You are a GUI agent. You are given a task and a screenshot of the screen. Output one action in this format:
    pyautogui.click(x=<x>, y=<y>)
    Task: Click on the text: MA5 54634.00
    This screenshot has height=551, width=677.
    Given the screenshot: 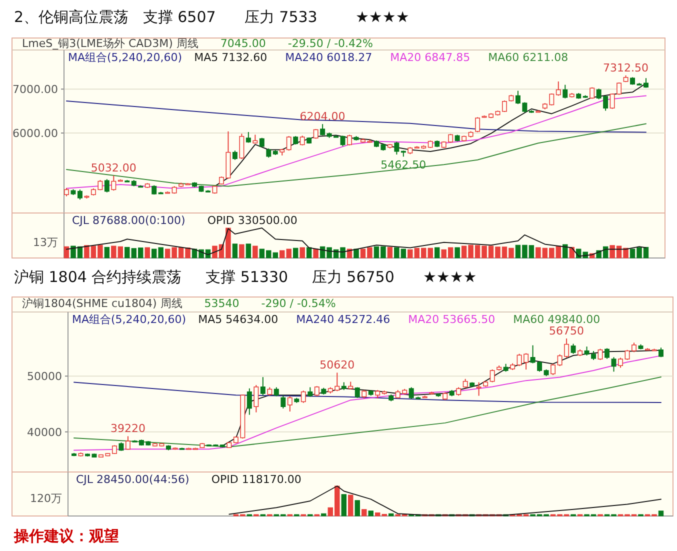 What is the action you would take?
    pyautogui.click(x=238, y=319)
    